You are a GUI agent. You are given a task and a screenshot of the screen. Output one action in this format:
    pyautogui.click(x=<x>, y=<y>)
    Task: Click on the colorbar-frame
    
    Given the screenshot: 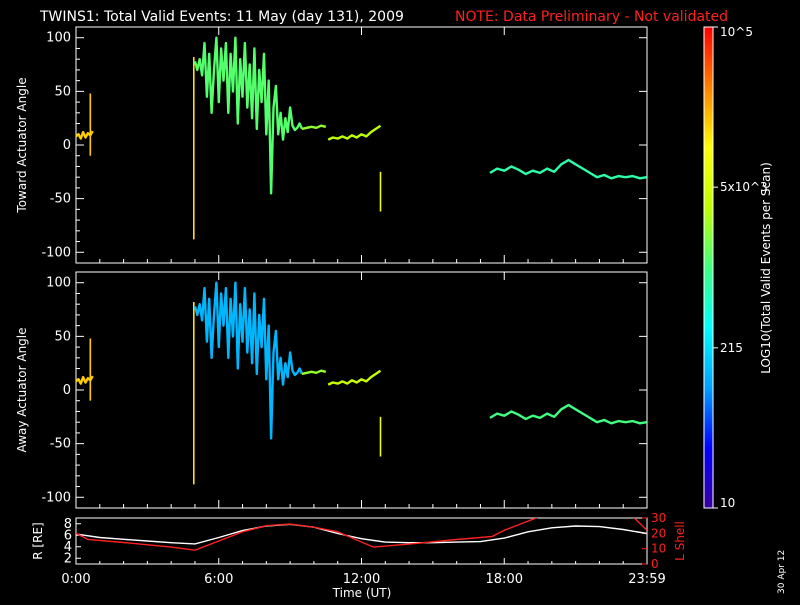 What is the action you would take?
    pyautogui.click(x=708, y=267)
    